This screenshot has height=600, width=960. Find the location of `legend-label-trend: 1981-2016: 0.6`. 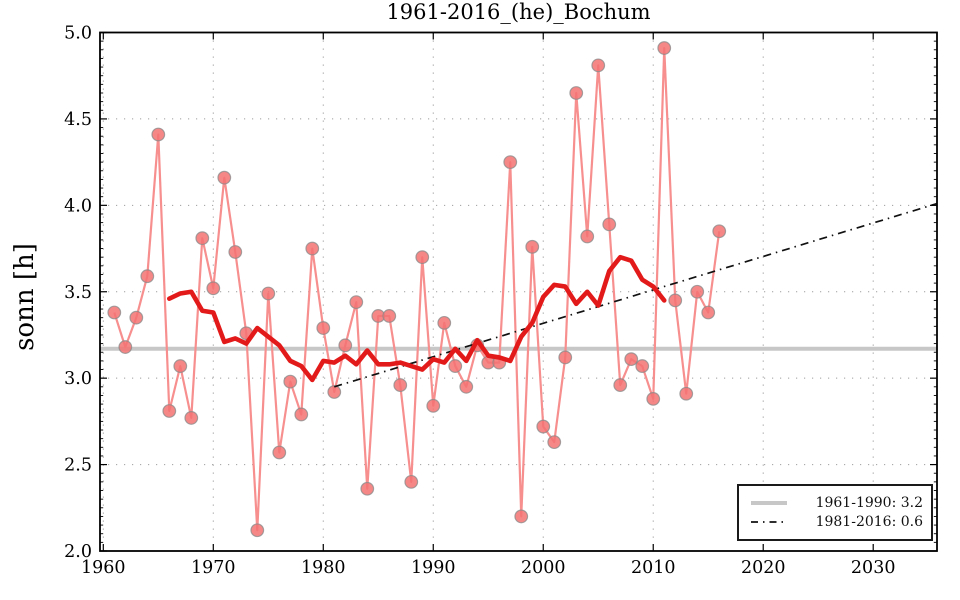

legend-label-trend: 1981-2016: 0.6 is located at coordinates (869, 522).